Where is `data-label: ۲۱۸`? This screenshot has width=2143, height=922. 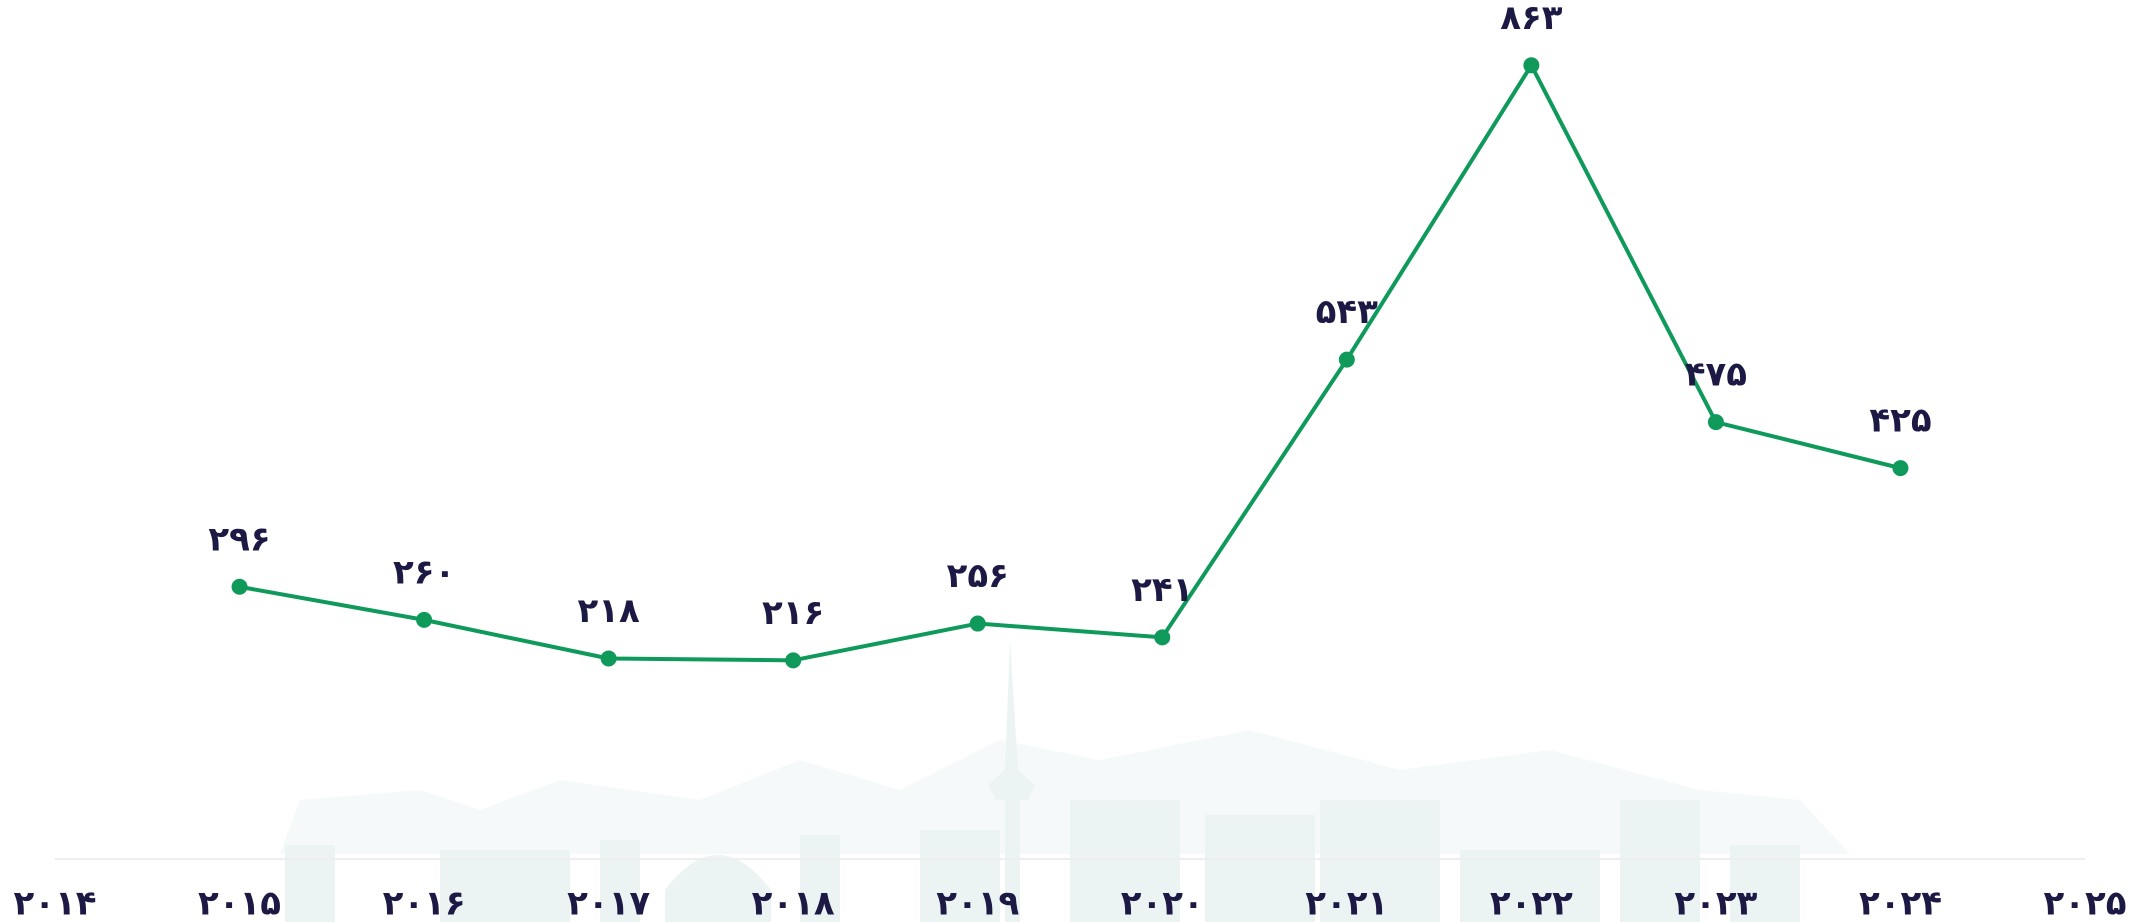 data-label: ۲۱۸ is located at coordinates (609, 611).